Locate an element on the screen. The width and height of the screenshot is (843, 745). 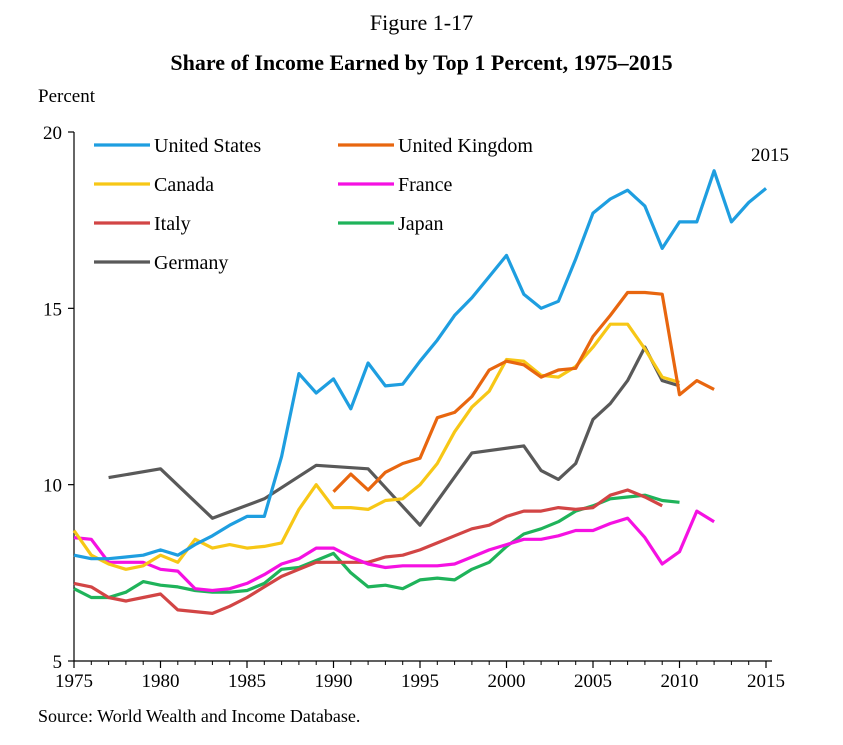
x-tick: 2015 is located at coordinates (766, 676).